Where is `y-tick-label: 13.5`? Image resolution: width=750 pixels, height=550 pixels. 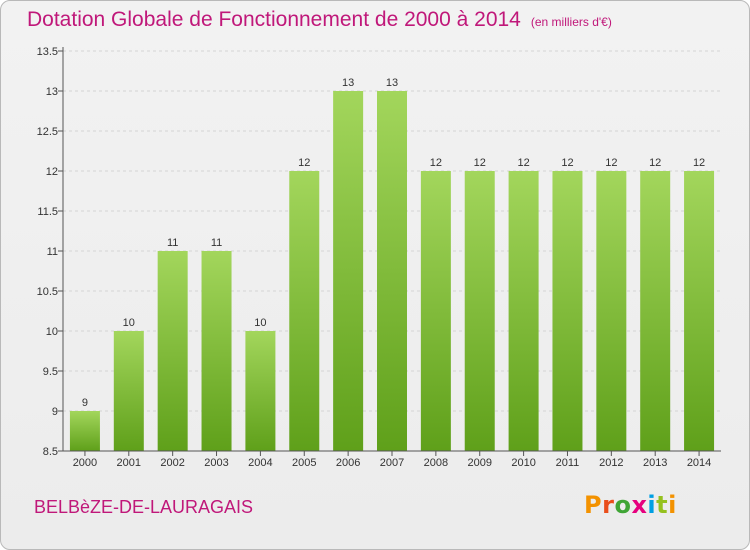 y-tick-label: 13.5 is located at coordinates (47, 52).